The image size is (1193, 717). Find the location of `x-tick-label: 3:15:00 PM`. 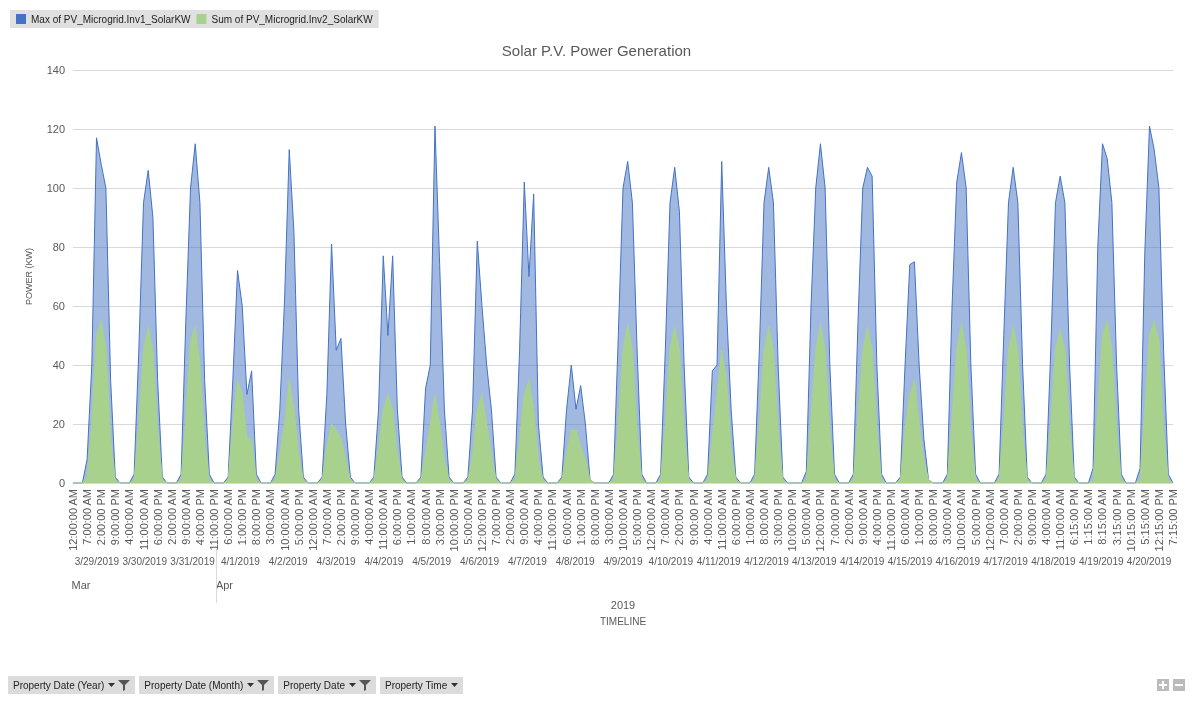

x-tick-label: 3:15:00 PM is located at coordinates (1116, 517).